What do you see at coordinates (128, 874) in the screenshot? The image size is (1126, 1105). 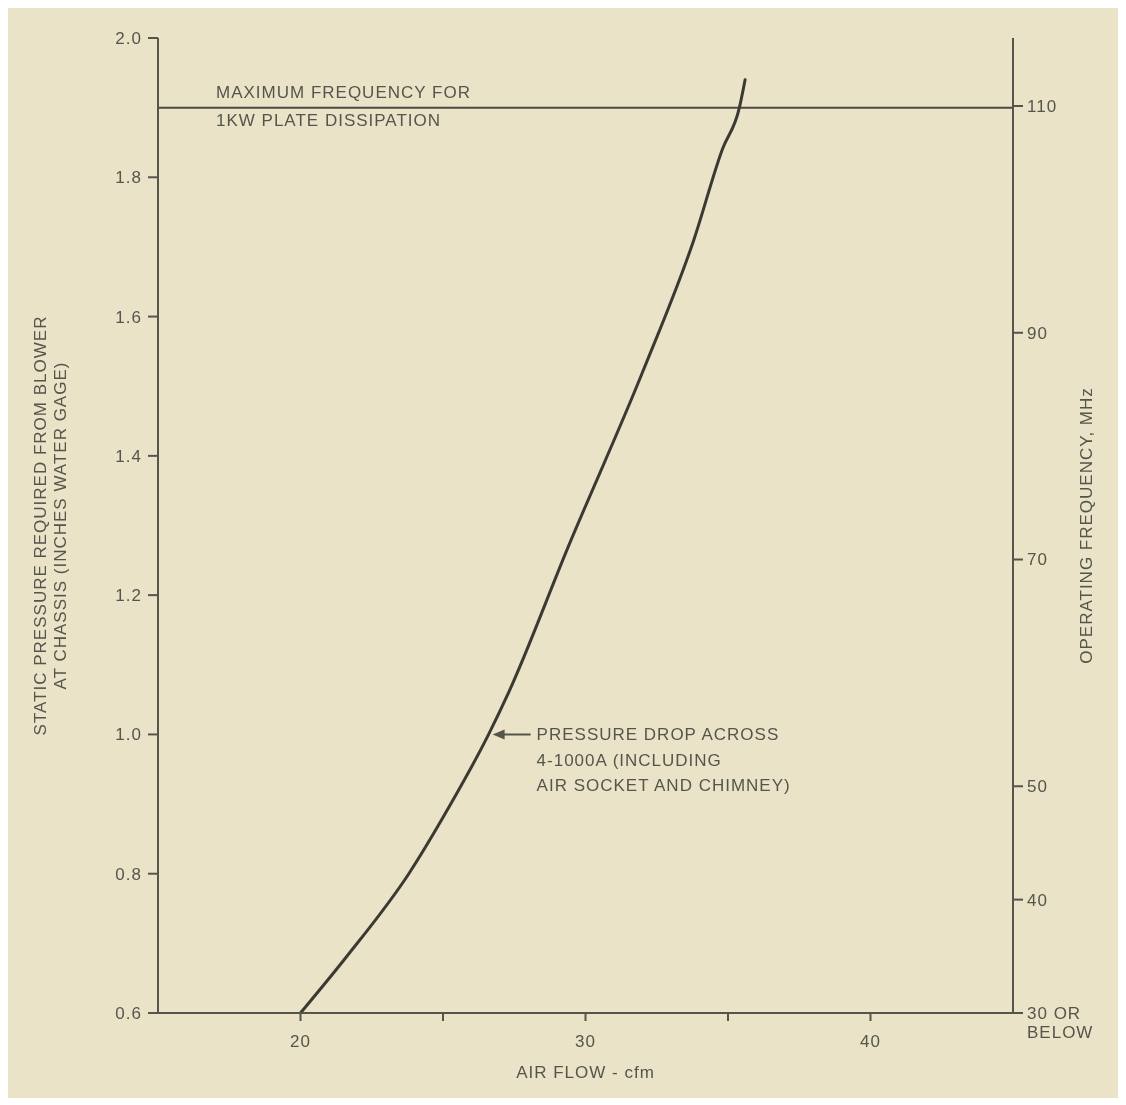 I see `y-tick-label: 0.8` at bounding box center [128, 874].